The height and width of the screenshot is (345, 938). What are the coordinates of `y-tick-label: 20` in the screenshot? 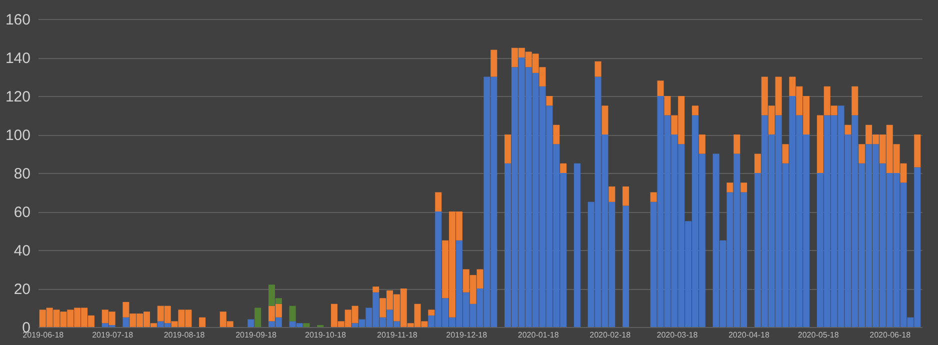 It's located at (22, 289).